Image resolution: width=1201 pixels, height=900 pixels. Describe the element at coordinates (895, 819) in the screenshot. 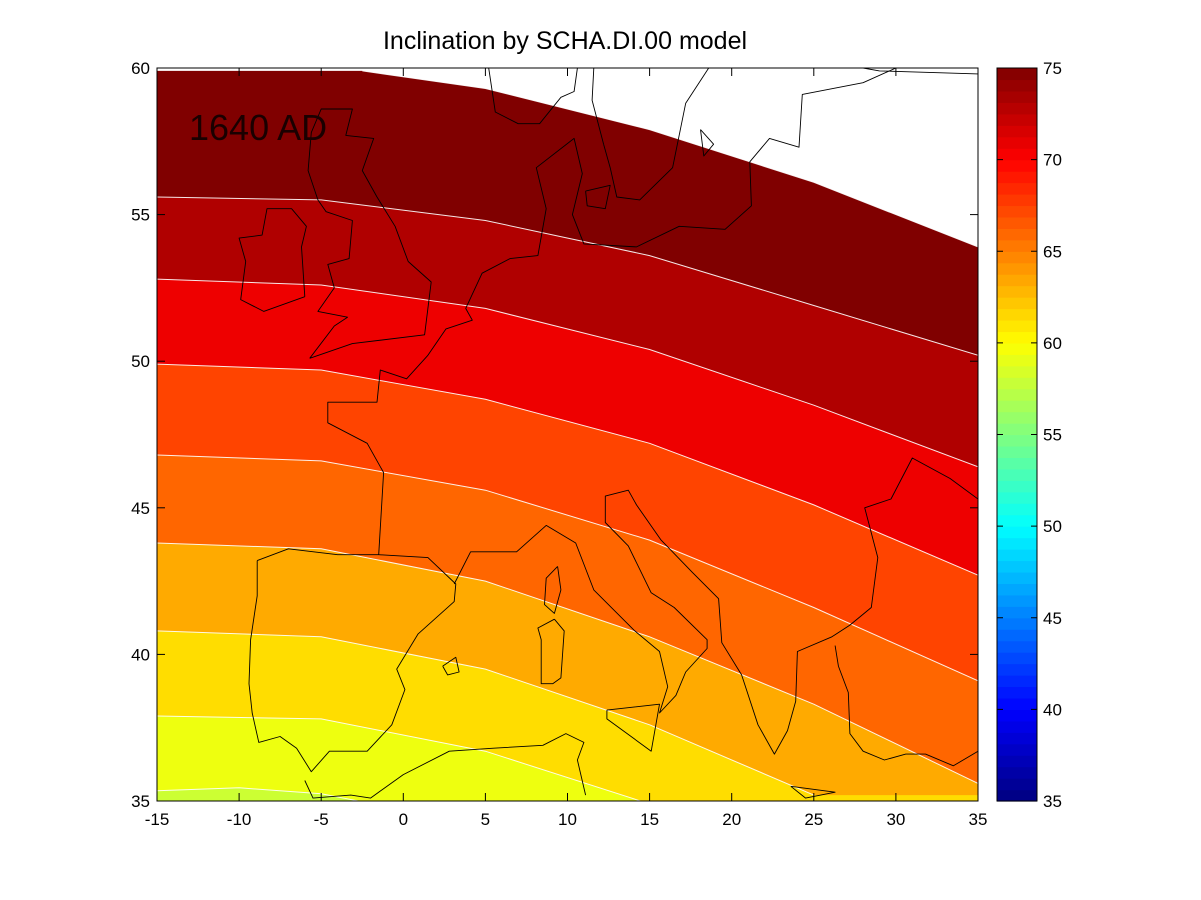

I see `x-tick-label: 30` at that location.